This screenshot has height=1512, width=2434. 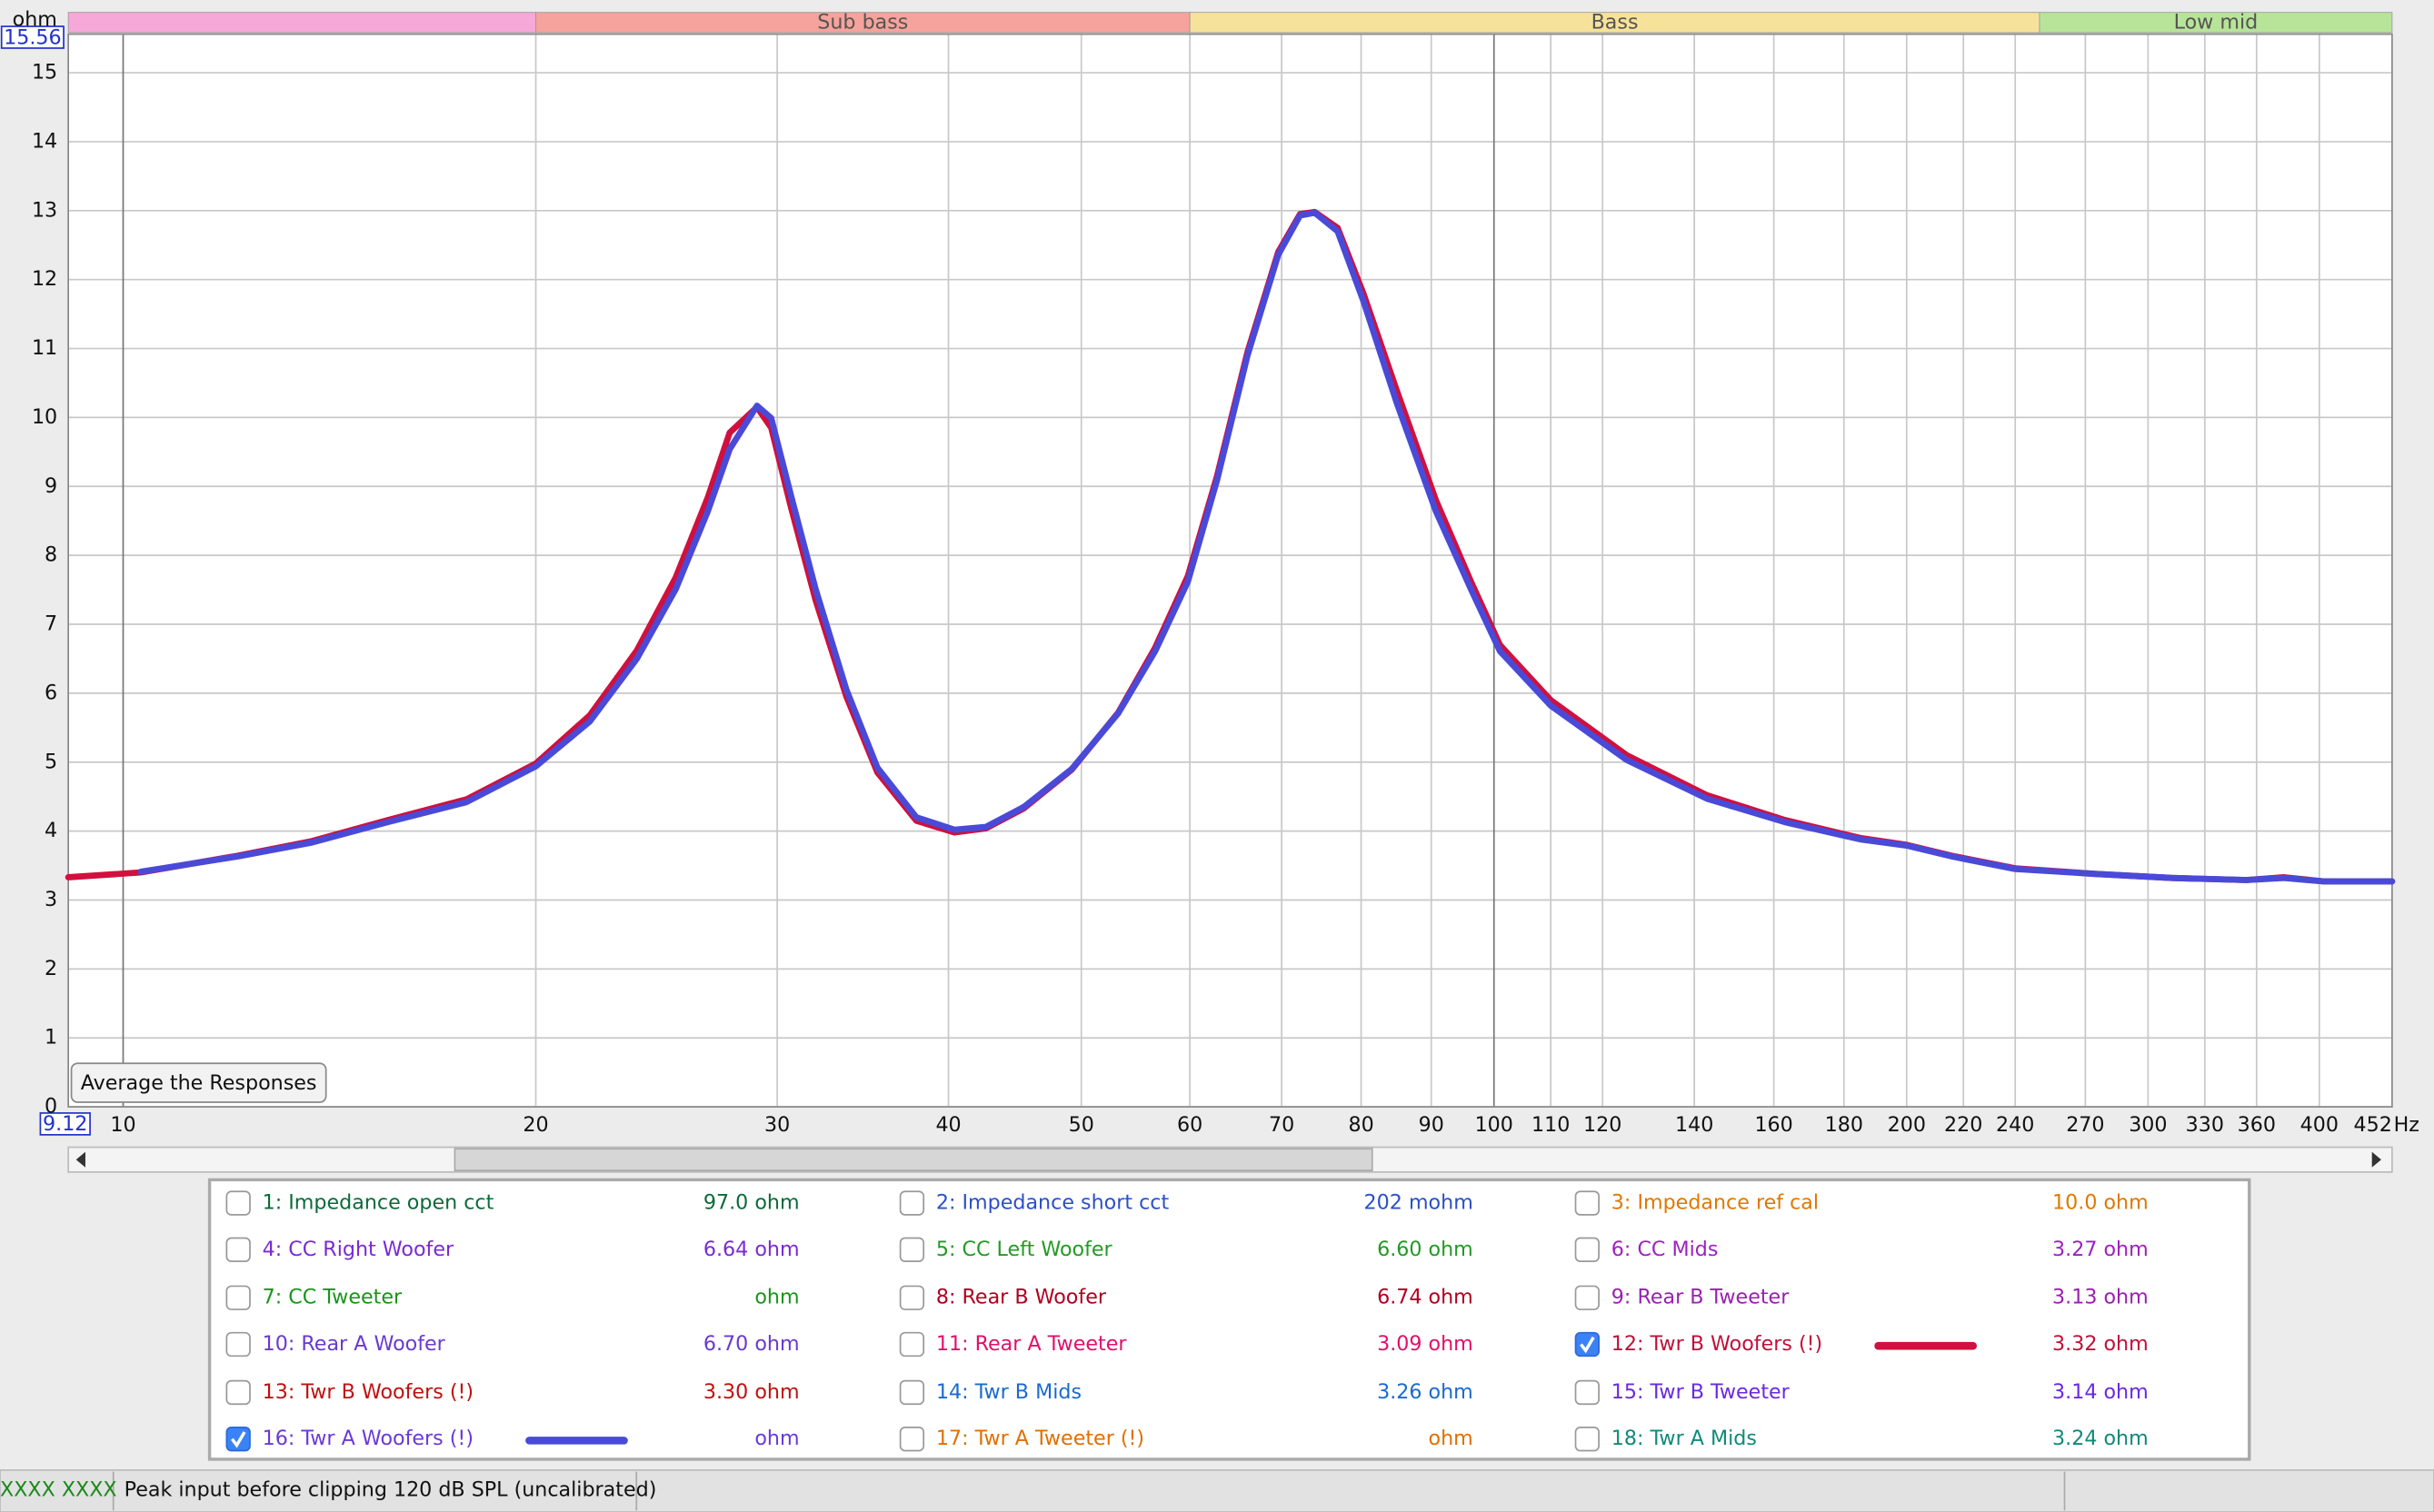 I want to click on measurement-label: 15: Twr B Tweeter, so click(x=1701, y=1392).